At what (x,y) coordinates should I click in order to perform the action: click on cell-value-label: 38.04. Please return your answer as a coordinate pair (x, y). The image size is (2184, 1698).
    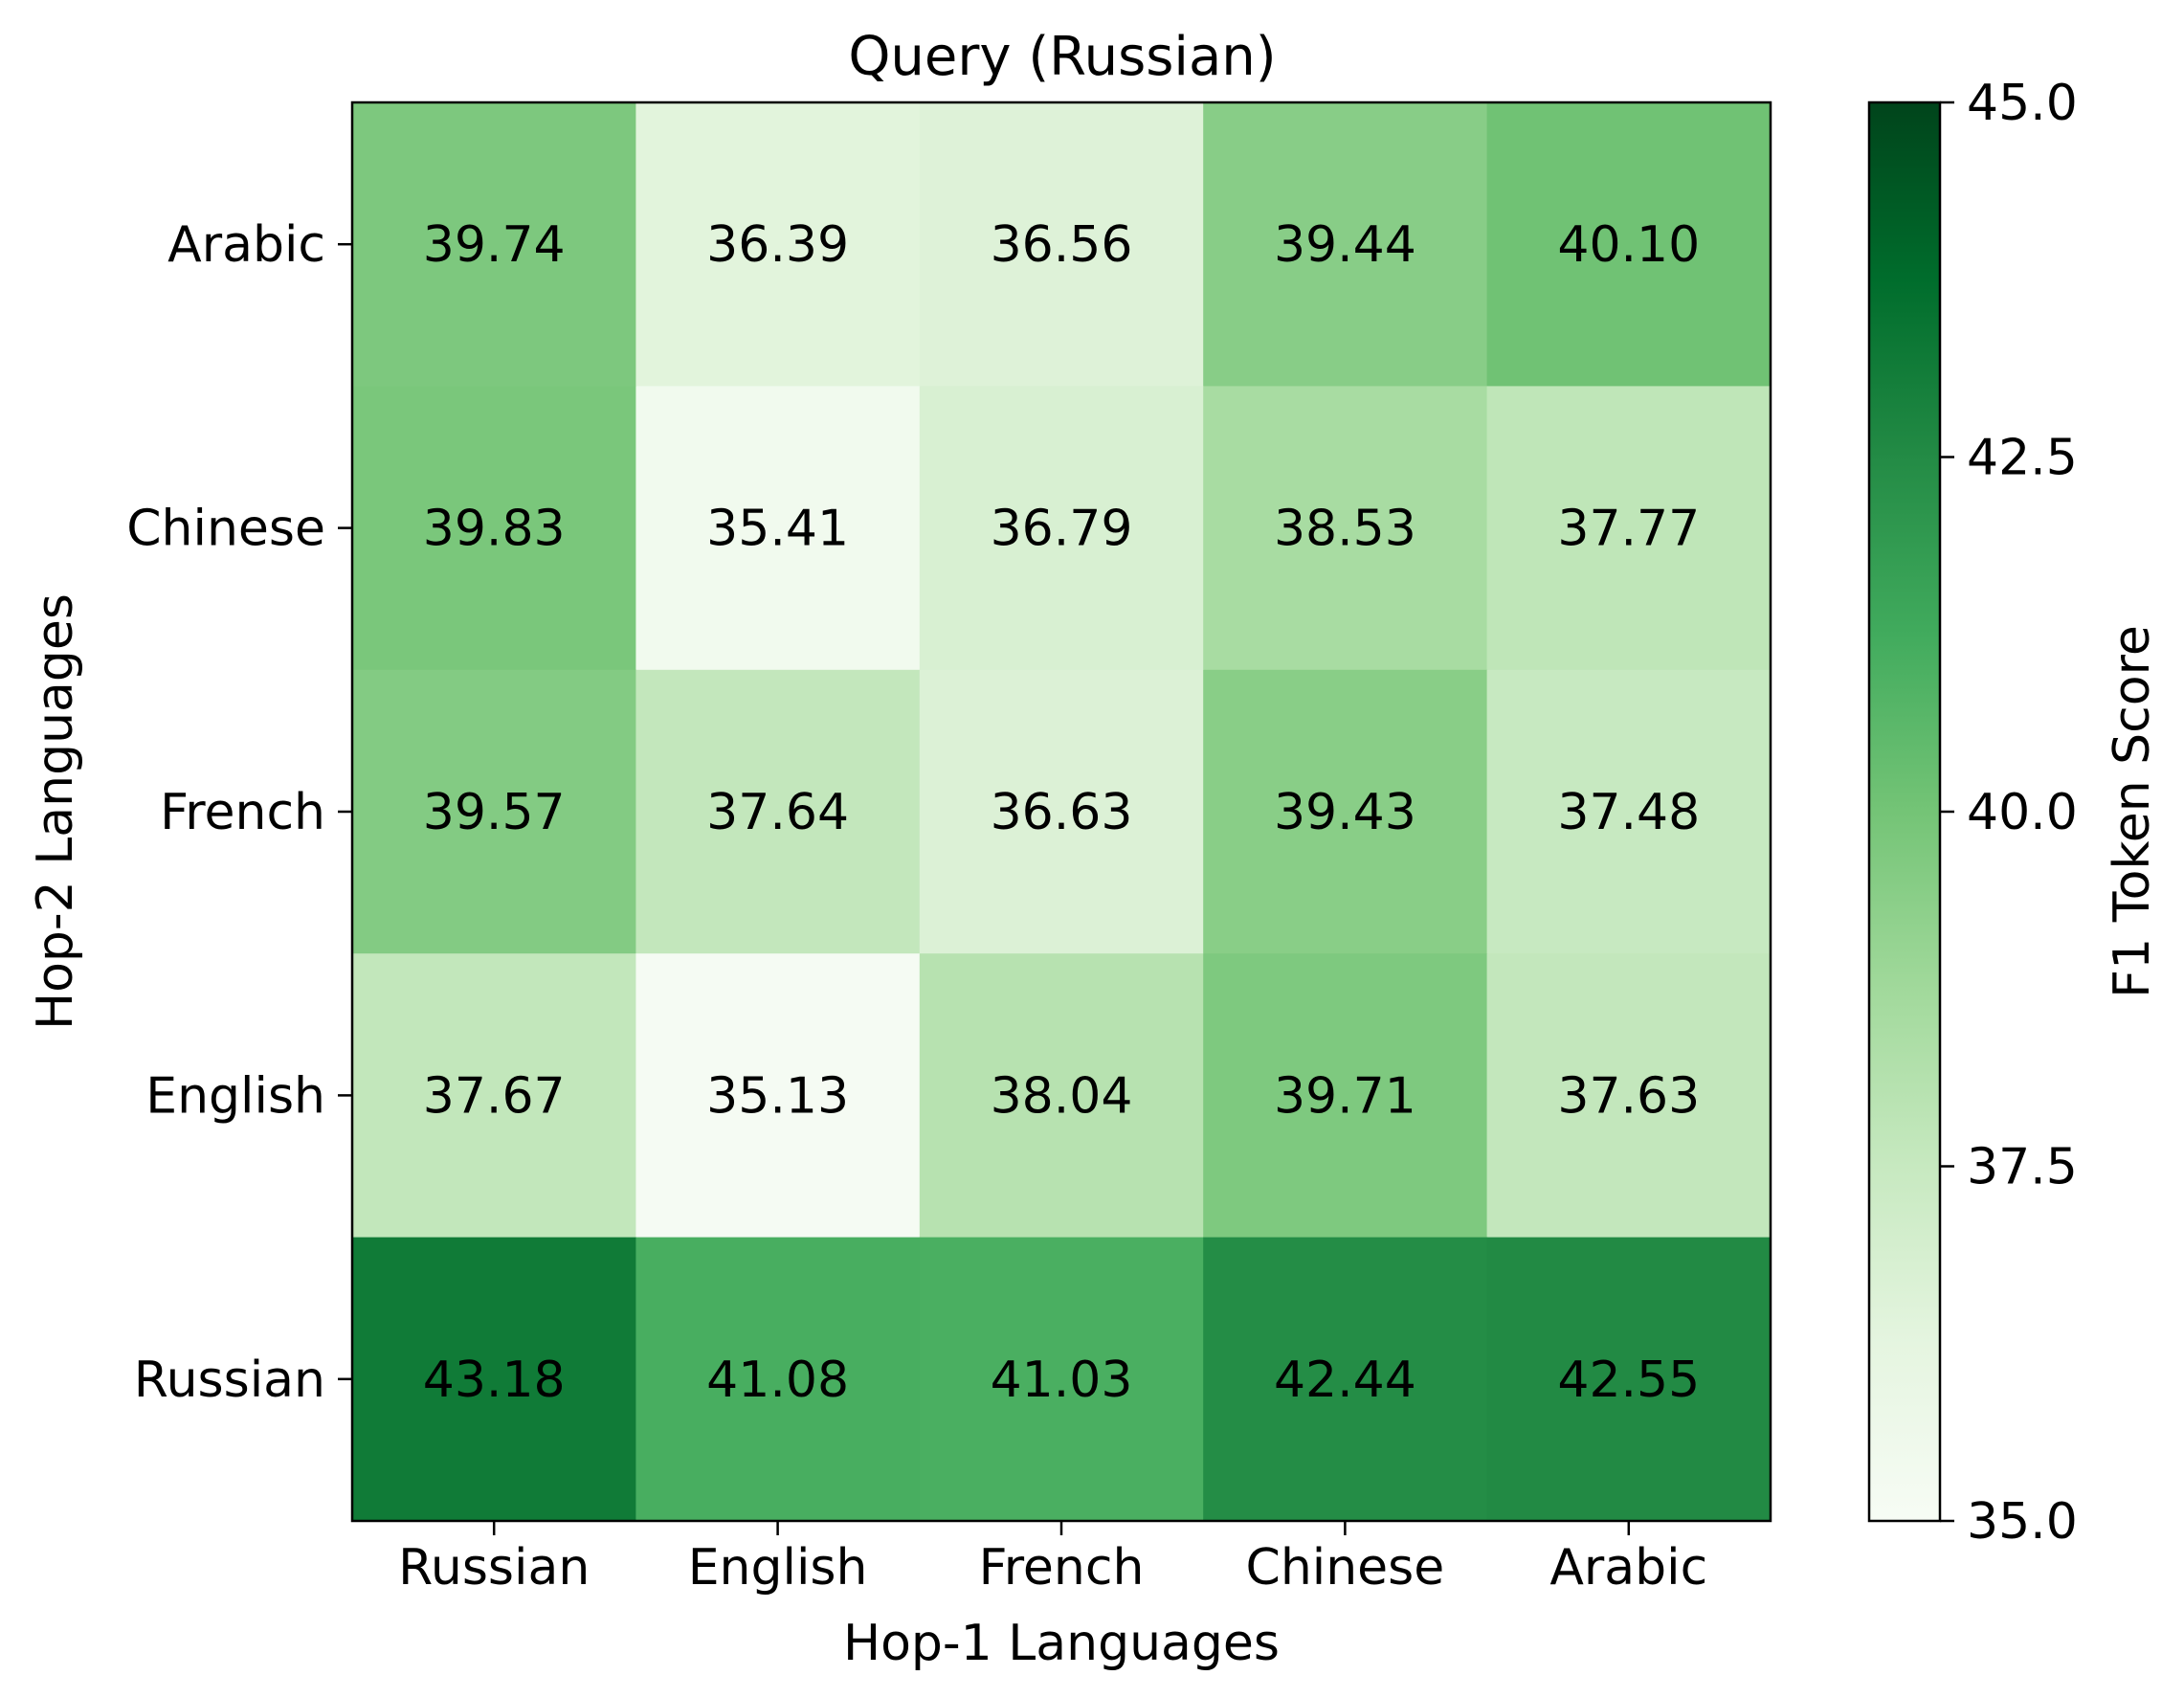
    Looking at the image, I should click on (1062, 1096).